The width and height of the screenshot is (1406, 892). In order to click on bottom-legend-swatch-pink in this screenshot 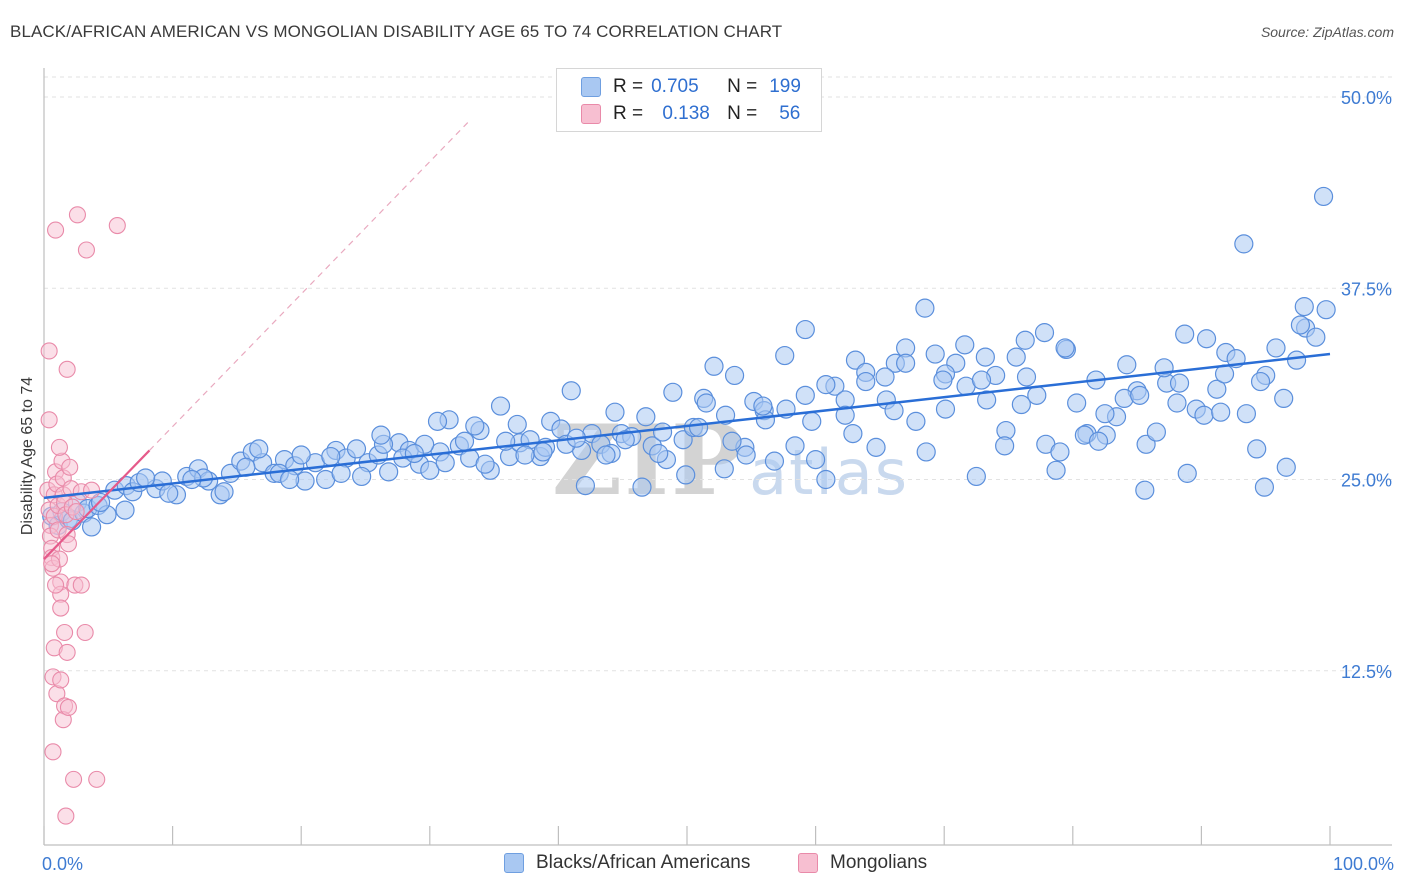, I will do `click(808, 863)`.